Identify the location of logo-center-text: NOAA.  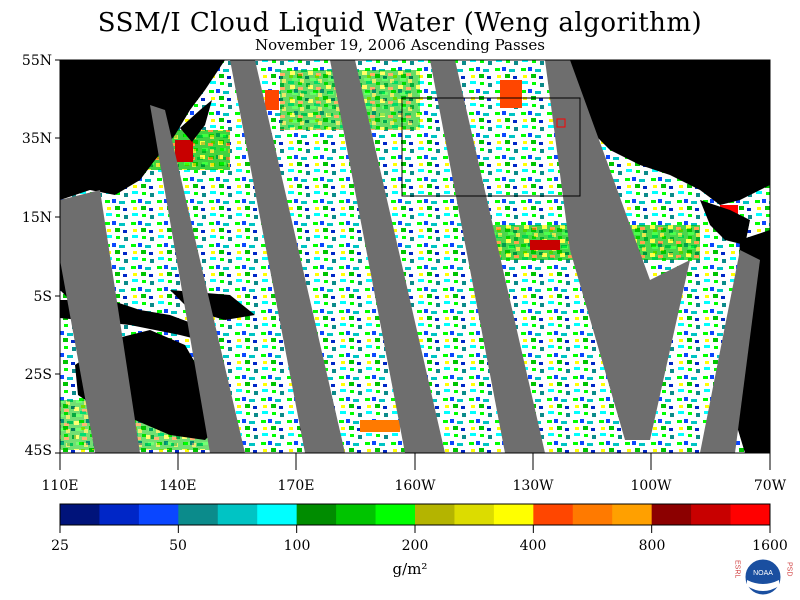
(763, 573).